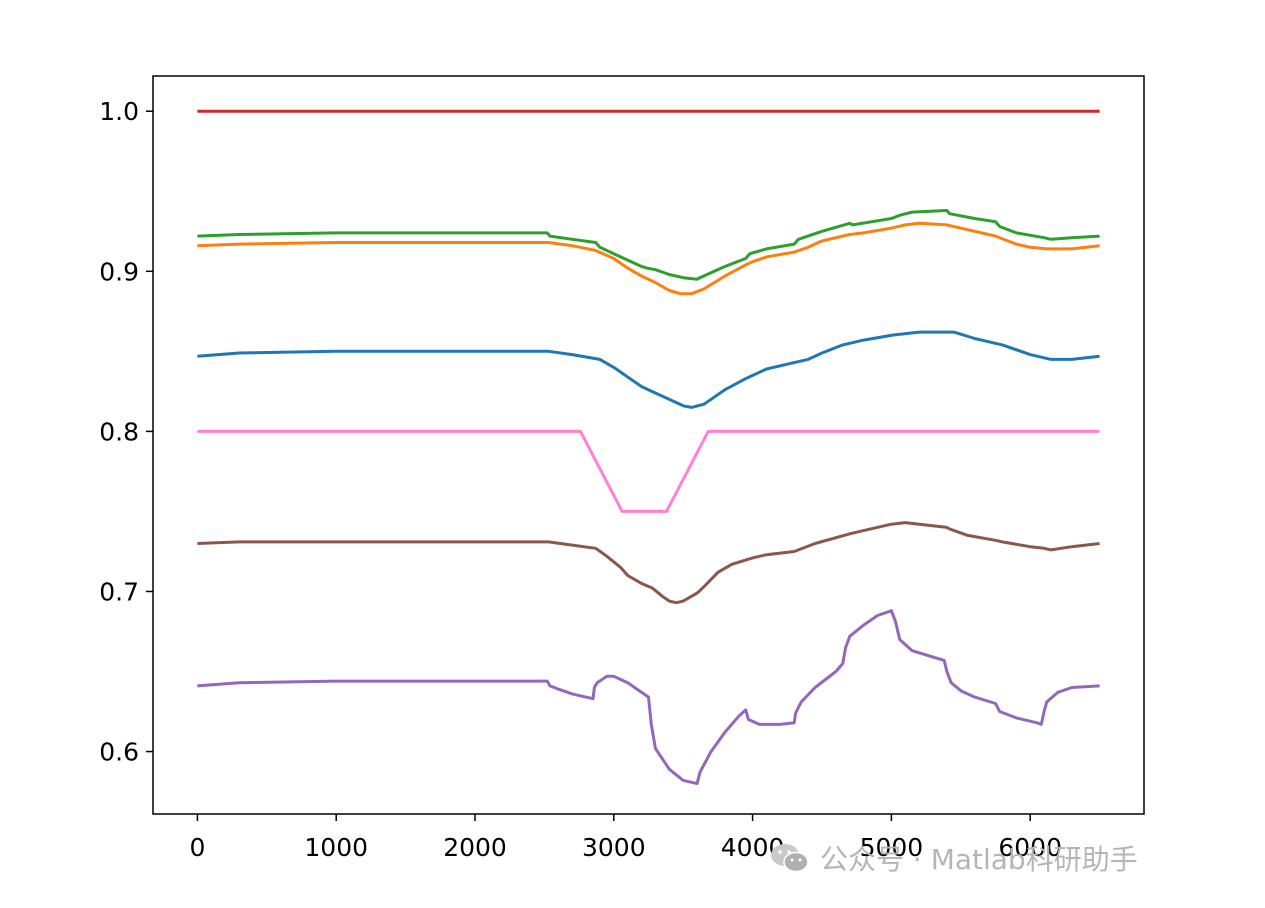 This screenshot has height=908, width=1265. Describe the element at coordinates (119, 752) in the screenshot. I see `y-tick-label: 0.6` at that location.